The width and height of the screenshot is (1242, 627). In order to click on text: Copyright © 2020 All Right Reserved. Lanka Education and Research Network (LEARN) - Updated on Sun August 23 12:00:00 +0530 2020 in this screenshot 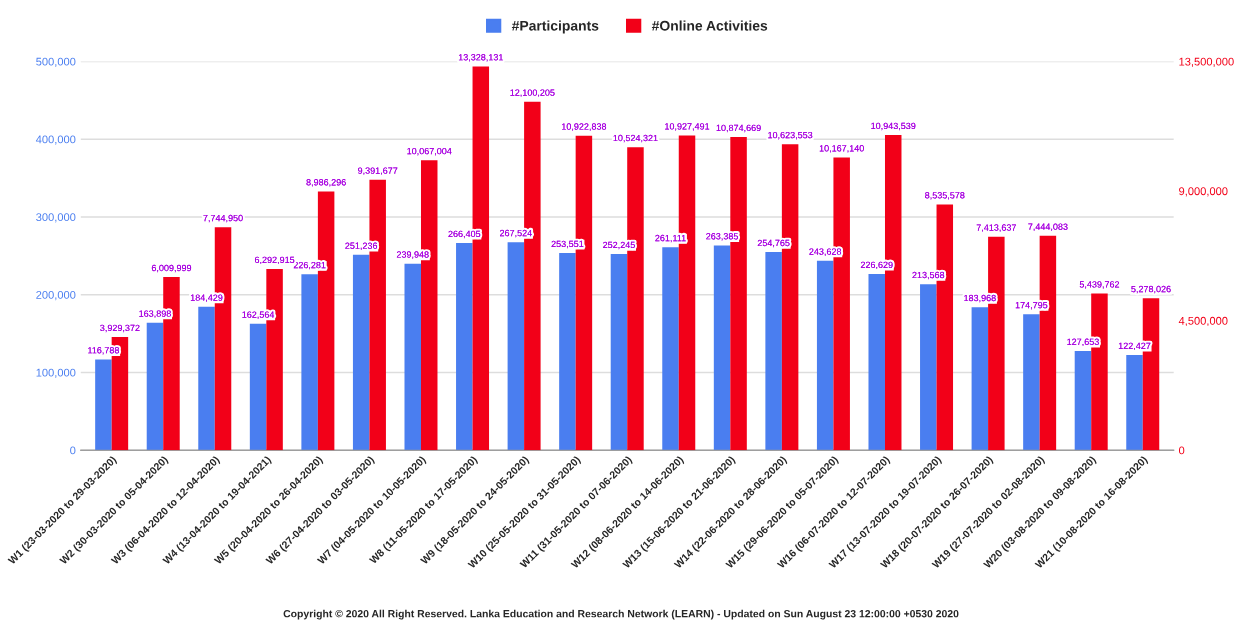, I will do `click(621, 614)`.